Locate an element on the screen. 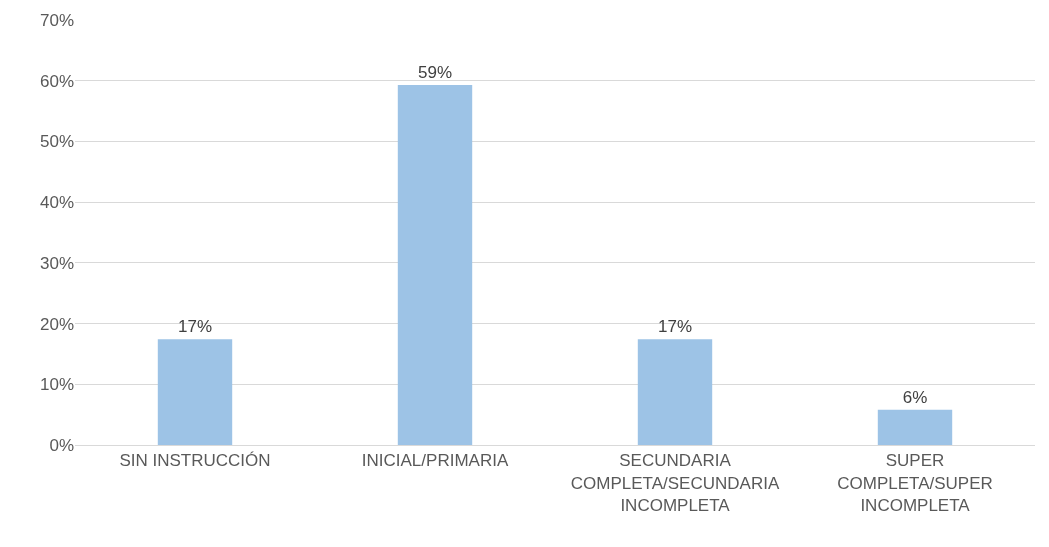  y-tick-label: 20% is located at coordinates (56, 324).